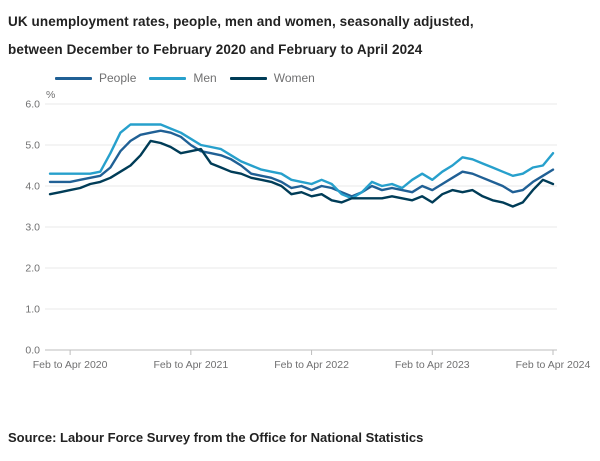  I want to click on legend-item-men: Men, so click(183, 78).